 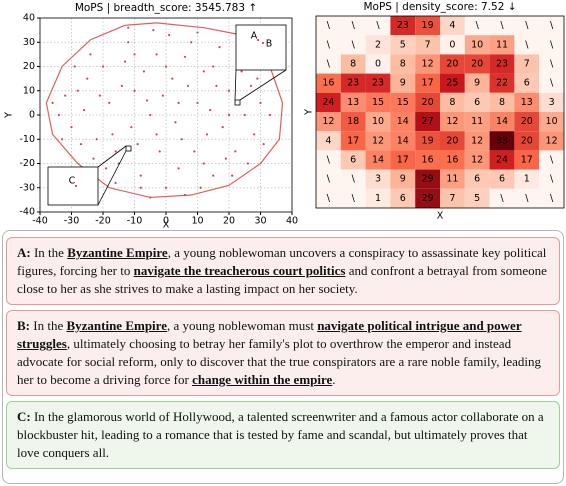 What do you see at coordinates (527, 102) in the screenshot?
I see `cell-label: 13` at bounding box center [527, 102].